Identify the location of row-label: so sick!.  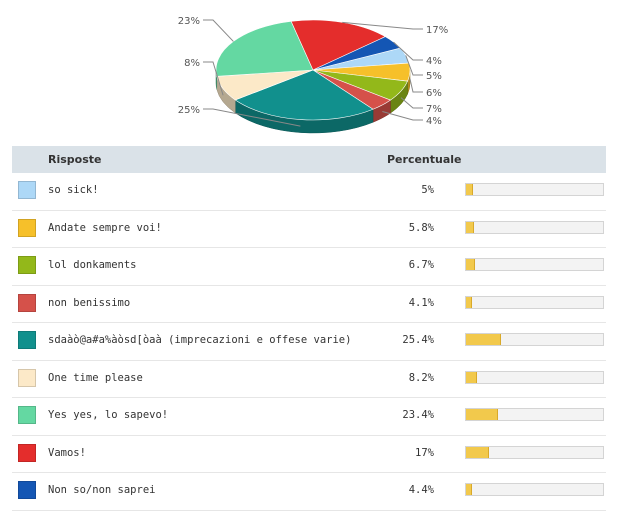
(73, 190).